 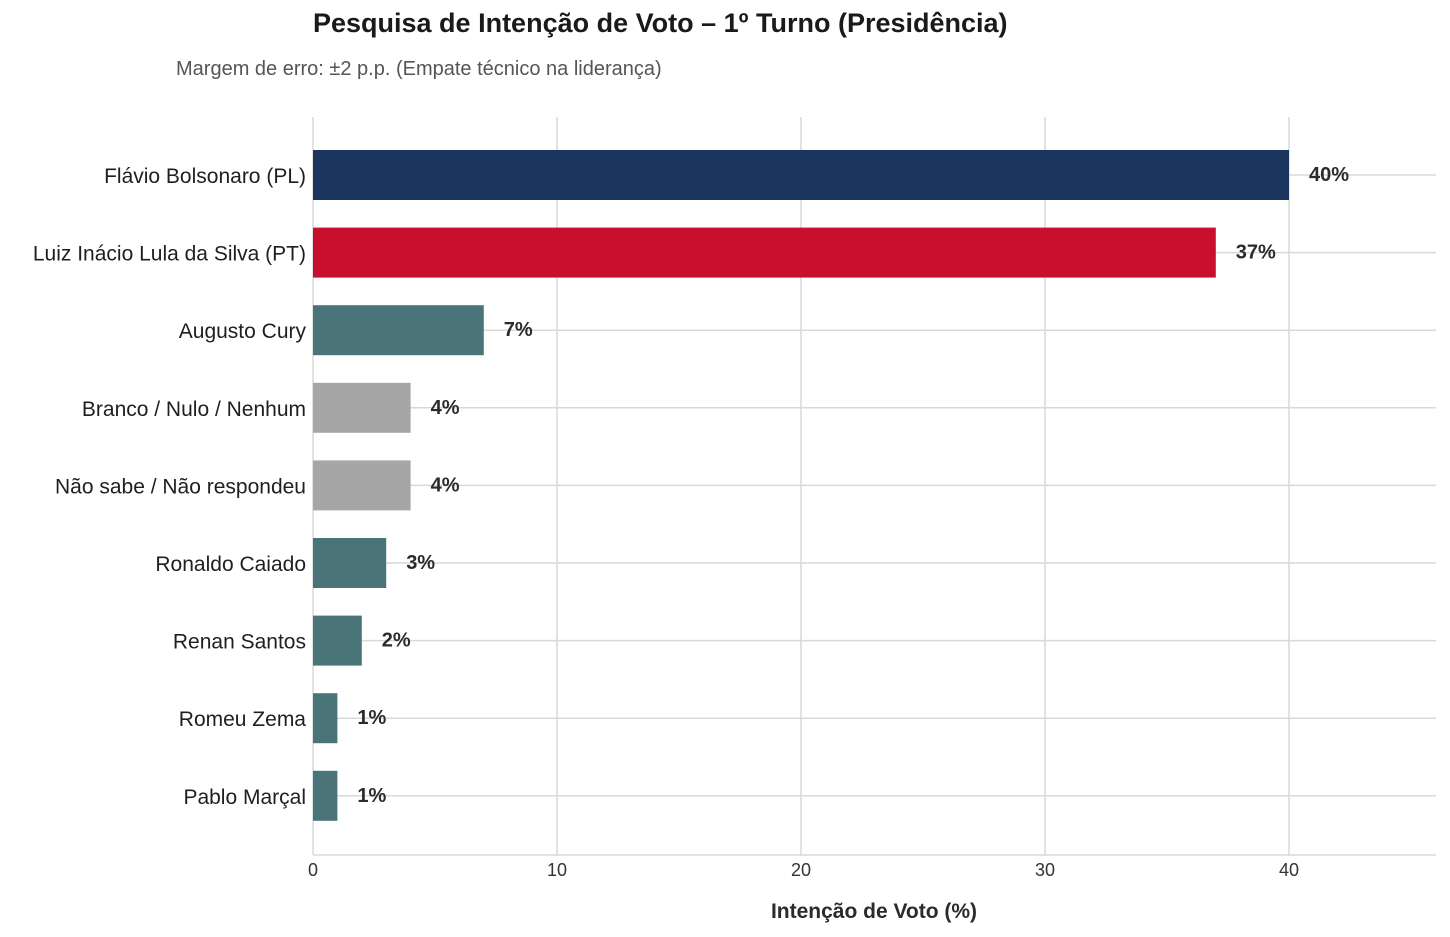 What do you see at coordinates (180, 486) in the screenshot?
I see `category-label: Não sabe / Não respondeu` at bounding box center [180, 486].